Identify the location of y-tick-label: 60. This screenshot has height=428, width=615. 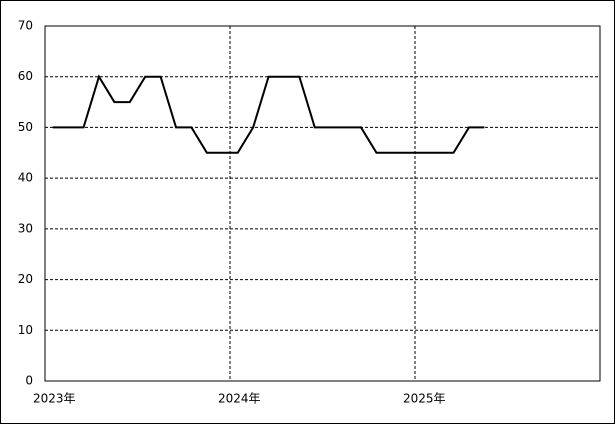
(25, 76).